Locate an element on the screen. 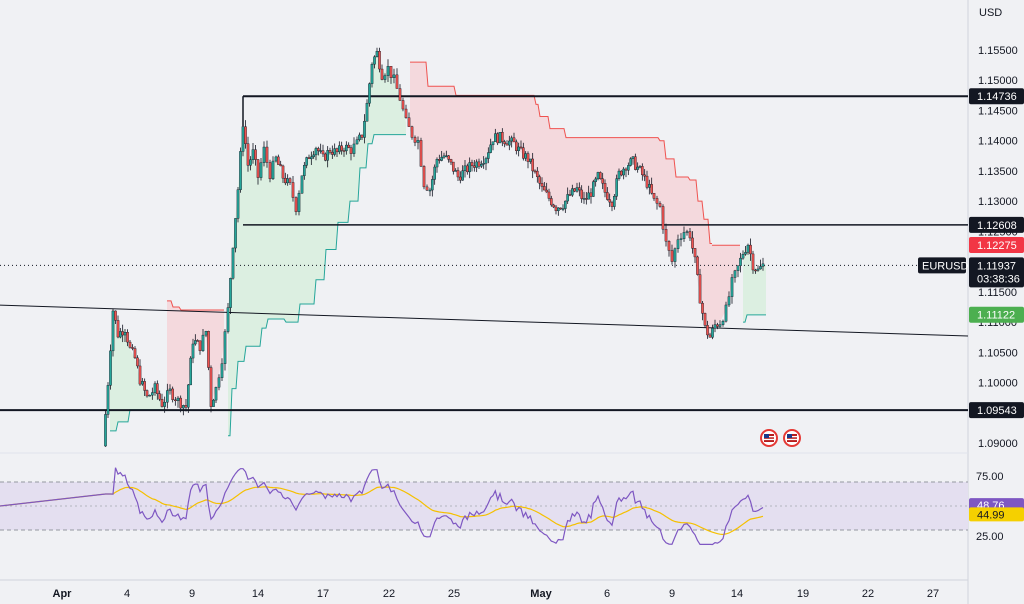 Image resolution: width=1024 pixels, height=604 pixels. level-badge-1-bg is located at coordinates (996, 96).